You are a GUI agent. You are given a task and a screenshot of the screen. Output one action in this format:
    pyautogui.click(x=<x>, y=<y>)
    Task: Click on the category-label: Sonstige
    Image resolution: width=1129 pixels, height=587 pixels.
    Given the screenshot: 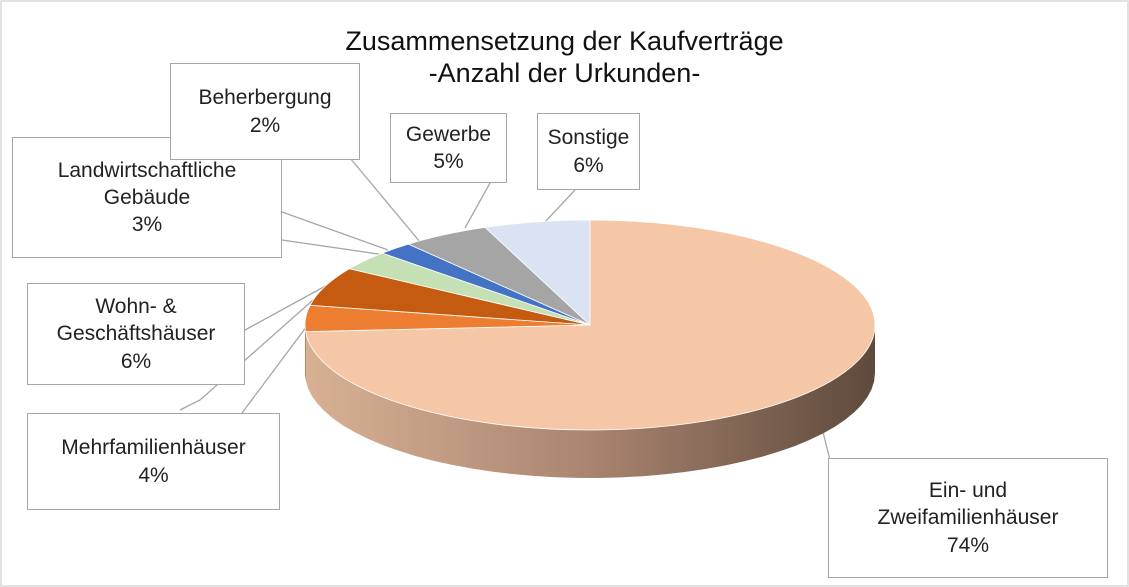 What is the action you would take?
    pyautogui.click(x=588, y=138)
    